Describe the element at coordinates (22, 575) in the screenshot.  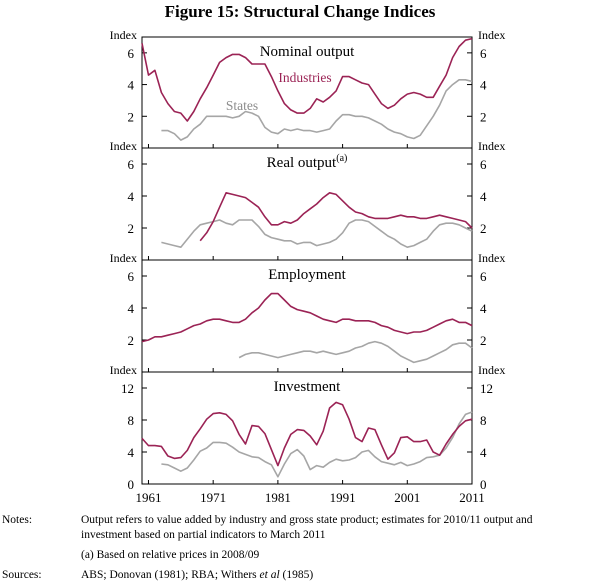
I see `sources-label: Sources:` at that location.